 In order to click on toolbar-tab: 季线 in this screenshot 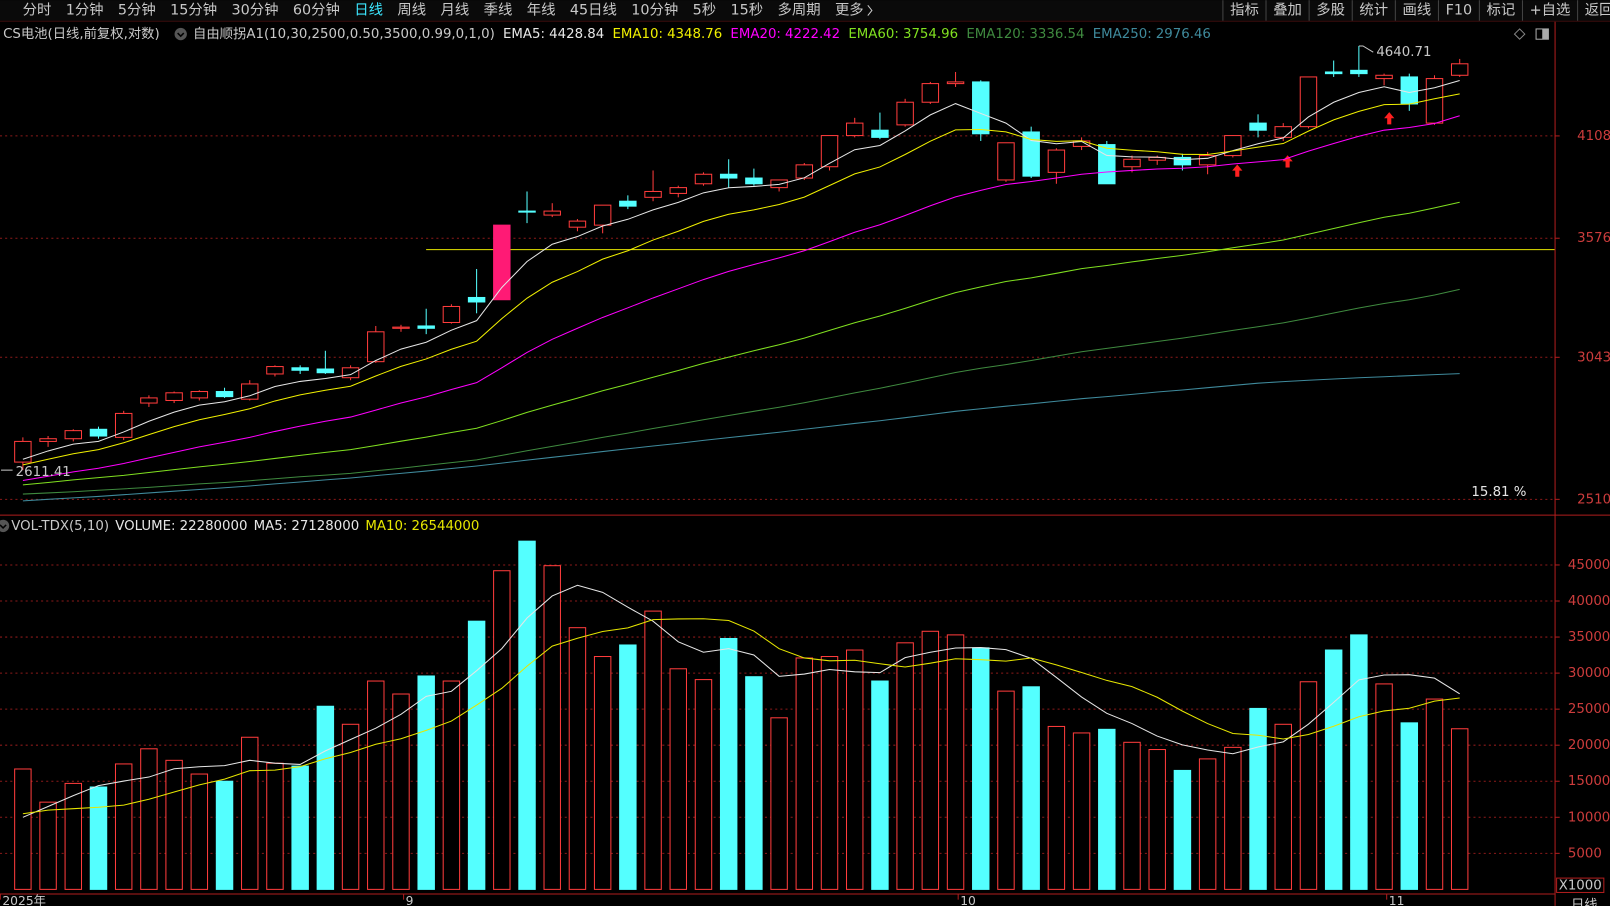, I will do `click(498, 9)`.